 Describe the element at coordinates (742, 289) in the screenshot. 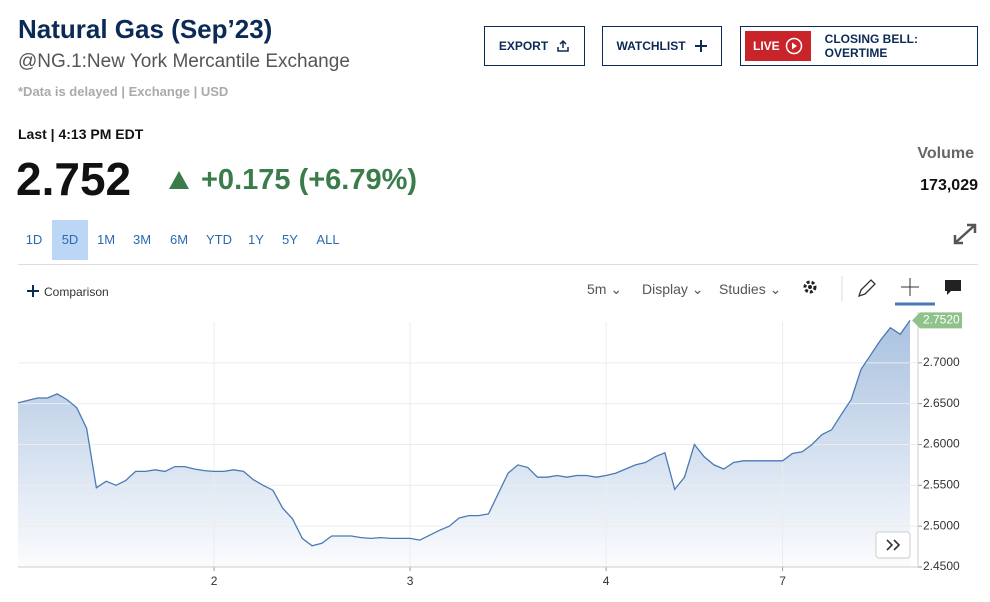

I see `studies-label: Studies` at that location.